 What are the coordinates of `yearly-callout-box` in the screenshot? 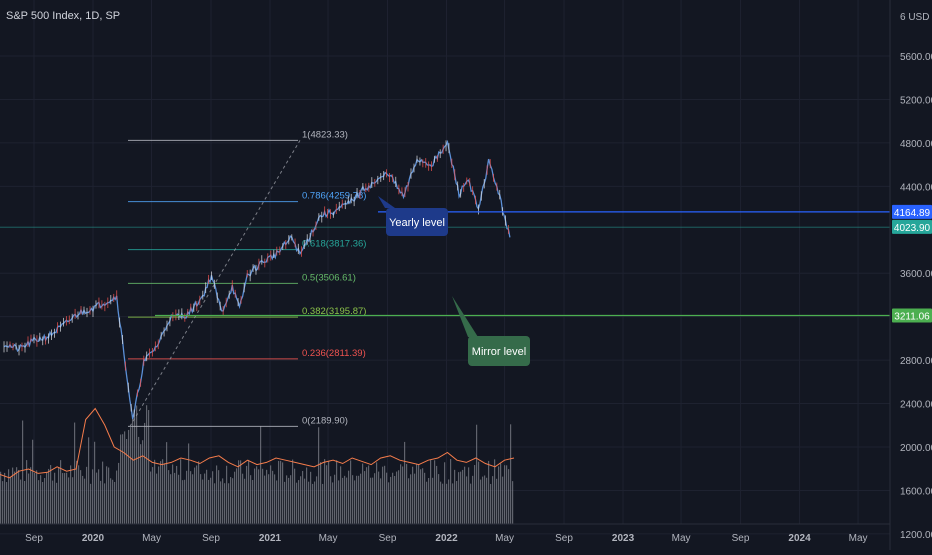 It's located at (417, 222).